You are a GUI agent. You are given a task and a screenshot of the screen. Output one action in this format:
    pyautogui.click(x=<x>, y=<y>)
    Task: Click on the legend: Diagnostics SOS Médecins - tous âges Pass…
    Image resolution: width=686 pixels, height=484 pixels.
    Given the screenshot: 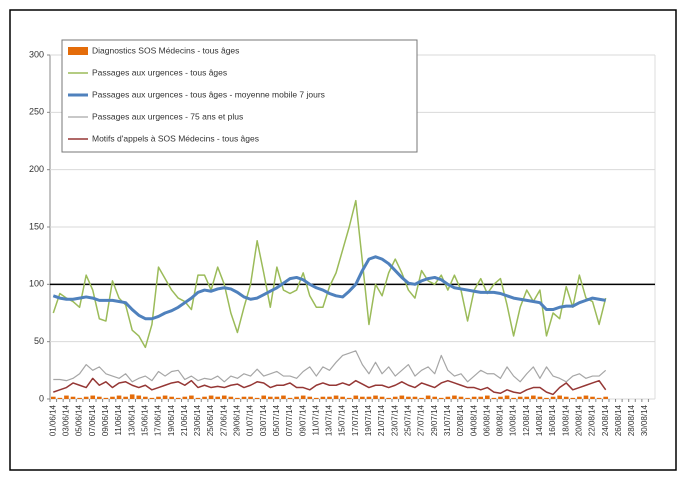 What is the action you would take?
    pyautogui.click(x=239, y=96)
    